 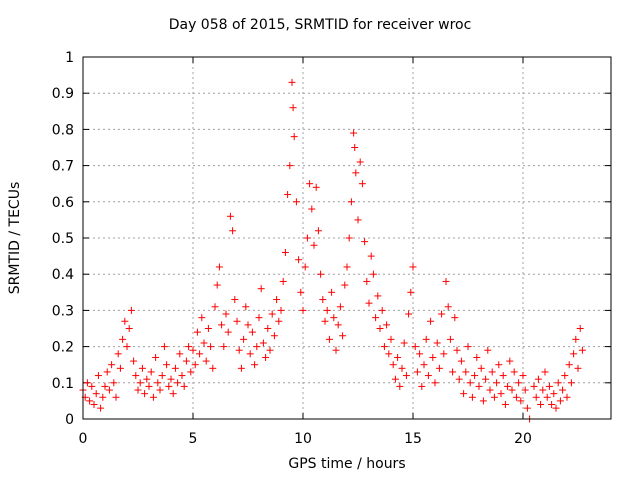 I want to click on y-axis-label: SRMTID / TECUs, so click(x=15, y=238).